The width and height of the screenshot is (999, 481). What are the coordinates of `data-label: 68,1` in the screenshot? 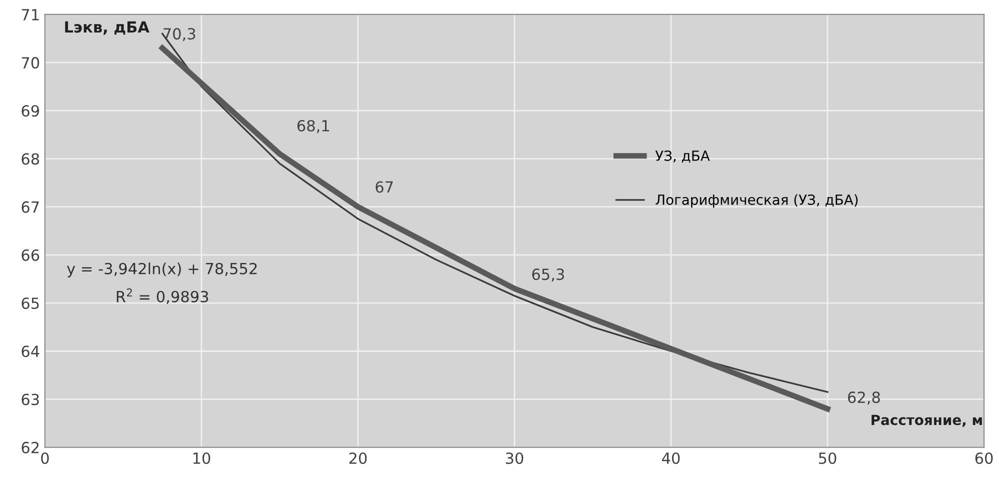 It's located at (313, 127).